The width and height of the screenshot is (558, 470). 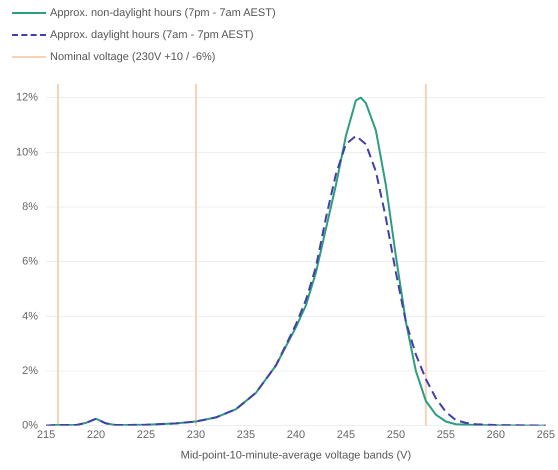 I want to click on y-tick-label: 6%, so click(x=30, y=262).